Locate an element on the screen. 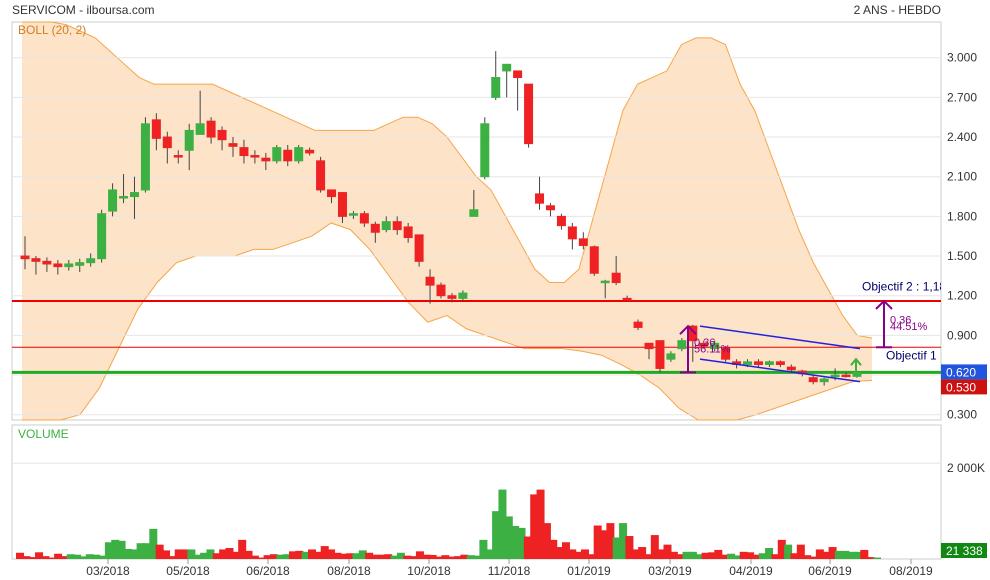 Image resolution: width=990 pixels, height=580 pixels. objective-1-label: Objectif 1 : 0.81 is located at coordinates (928, 355).